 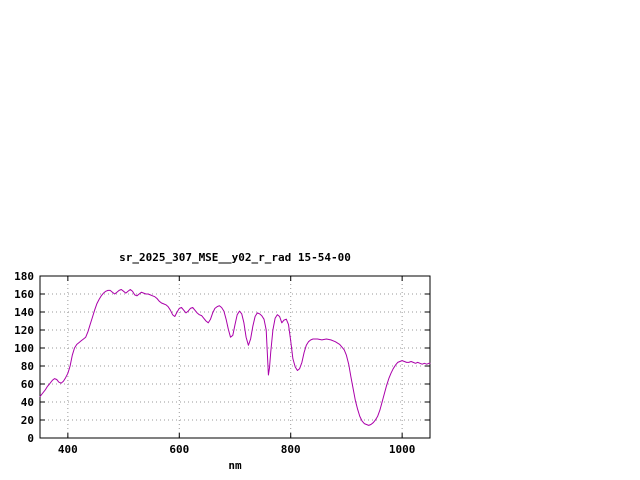 What do you see at coordinates (24, 276) in the screenshot?
I see `y-tick-label: 180` at bounding box center [24, 276].